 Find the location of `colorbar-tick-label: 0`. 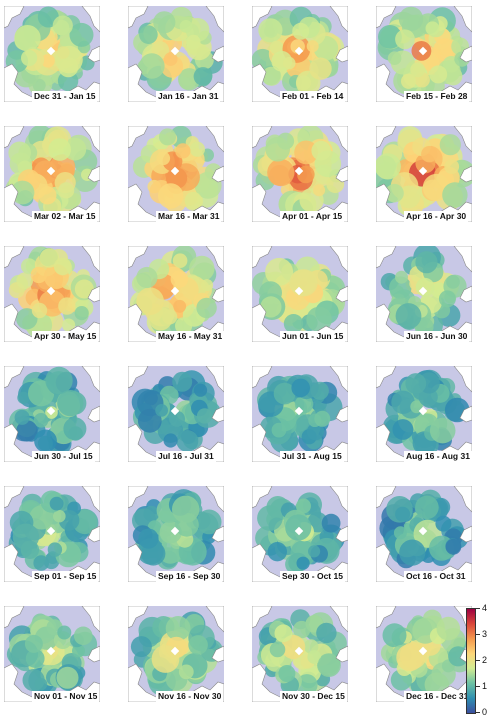

colorbar-tick-label: 0 is located at coordinates (485, 712).